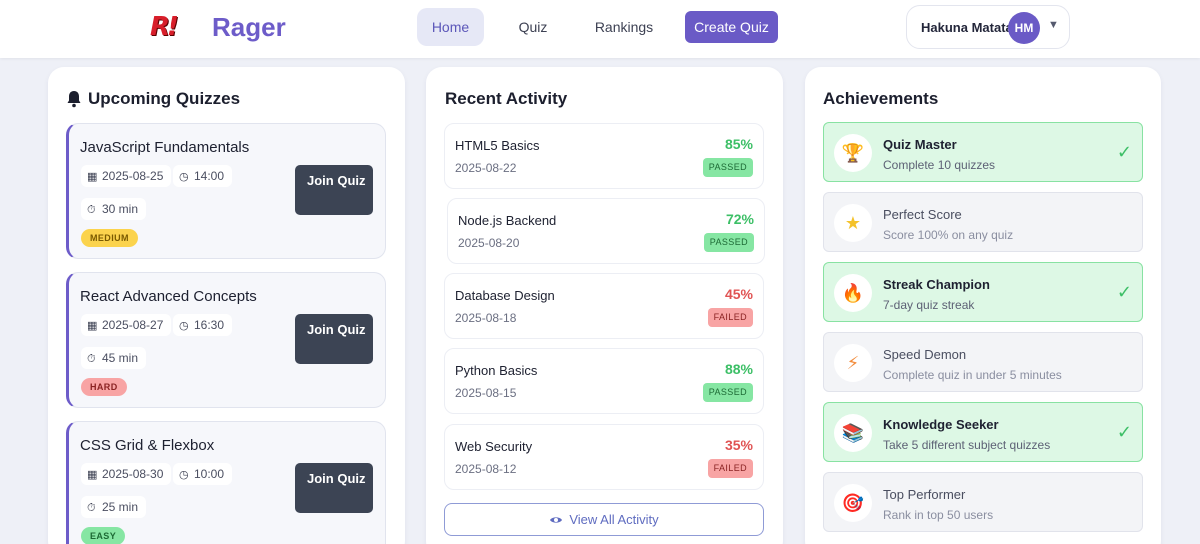 This screenshot has height=544, width=1200. I want to click on achievement-desc: Rank in top 50 users, so click(938, 515).